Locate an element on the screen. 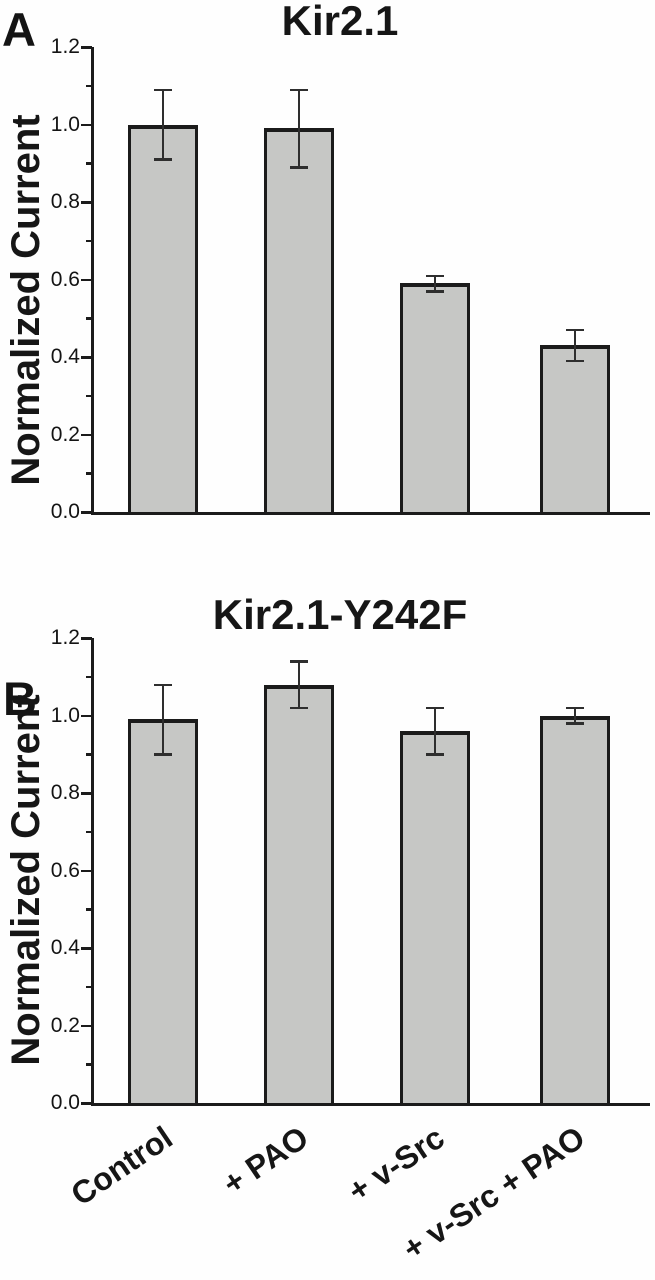  panel-b-letter: B is located at coordinates (20, 698).